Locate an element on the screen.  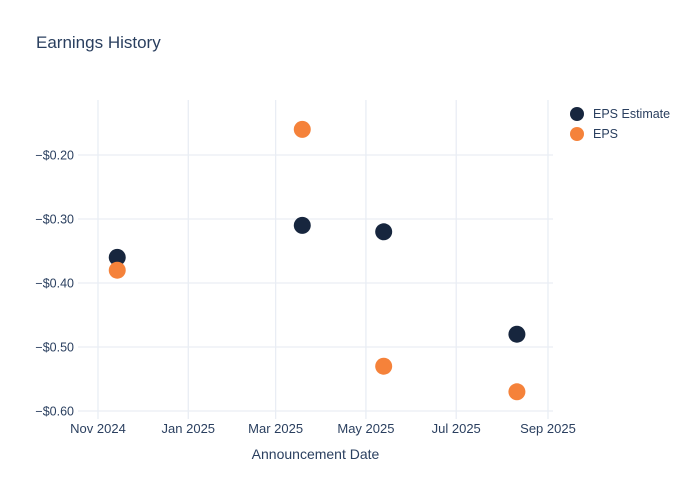
y-tick-label: −$0.20 is located at coordinates (54, 156).